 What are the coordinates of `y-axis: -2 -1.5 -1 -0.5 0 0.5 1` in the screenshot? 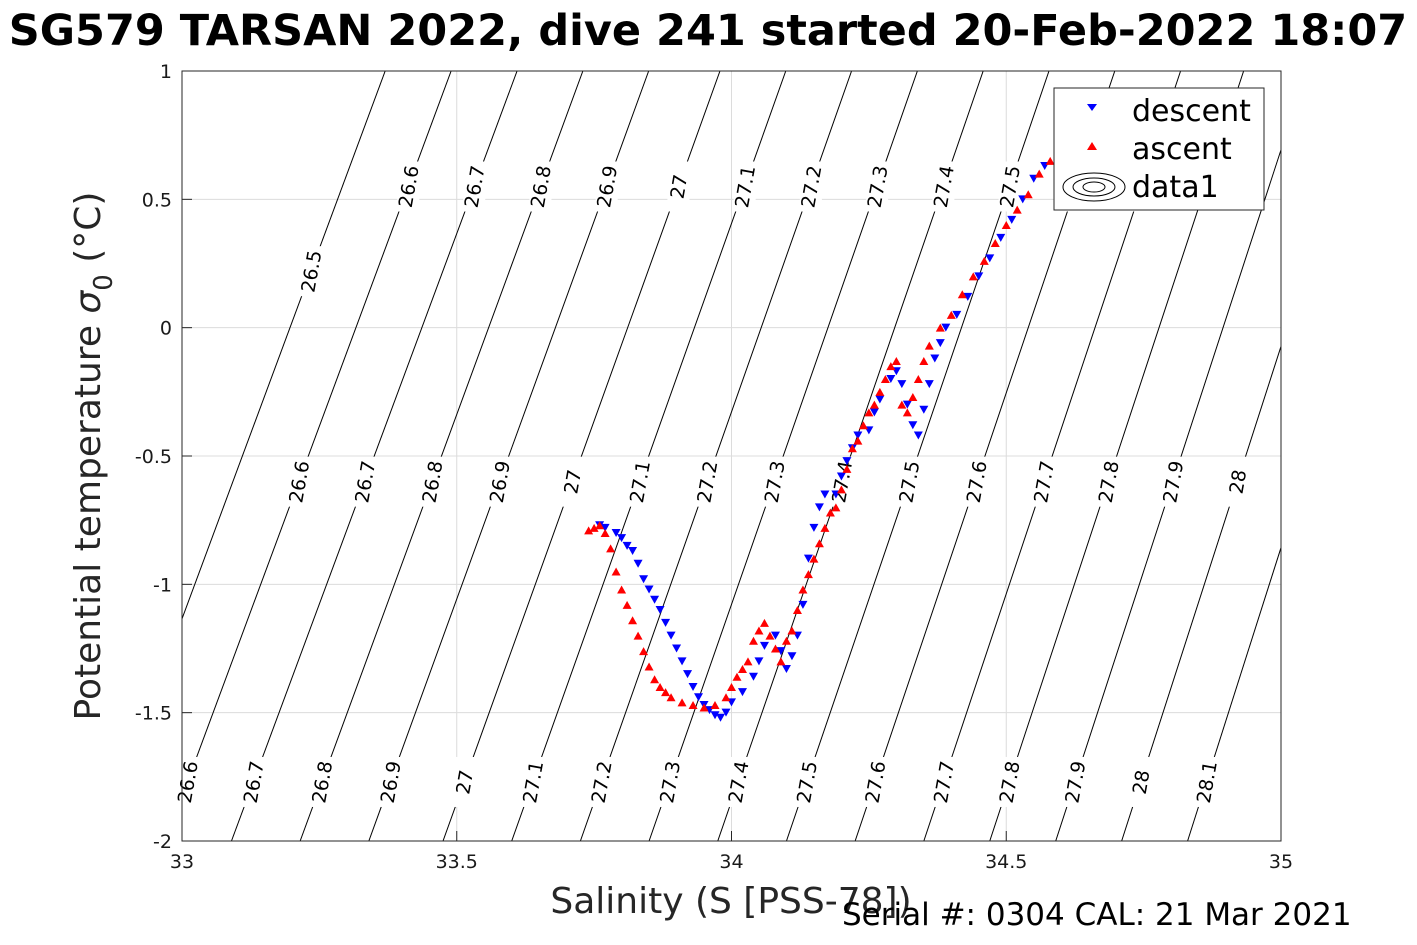 It's located at (163, 457).